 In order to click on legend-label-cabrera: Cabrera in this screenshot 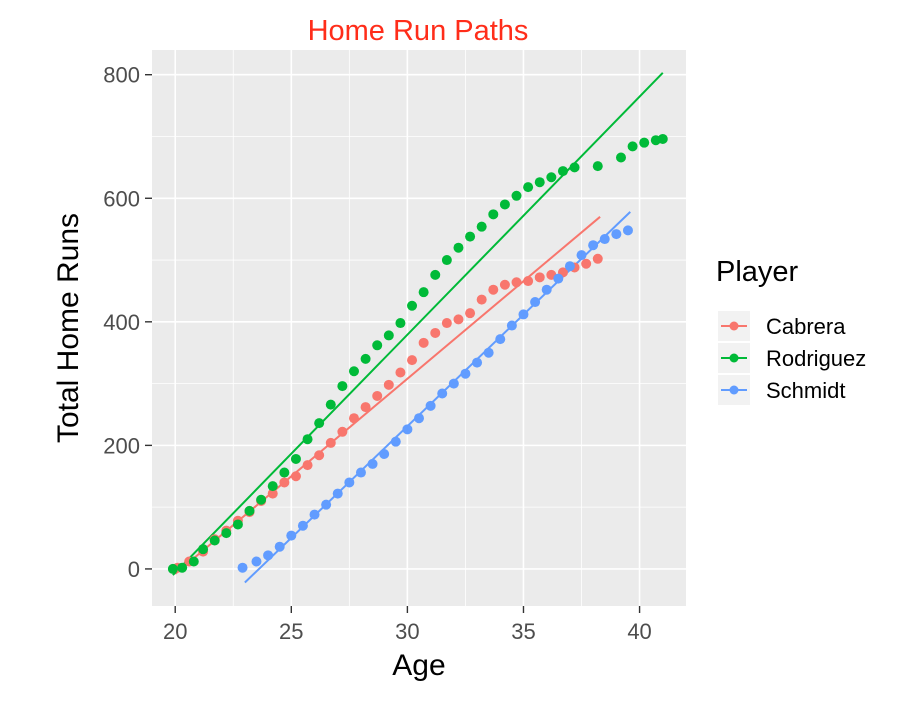, I will do `click(806, 326)`.